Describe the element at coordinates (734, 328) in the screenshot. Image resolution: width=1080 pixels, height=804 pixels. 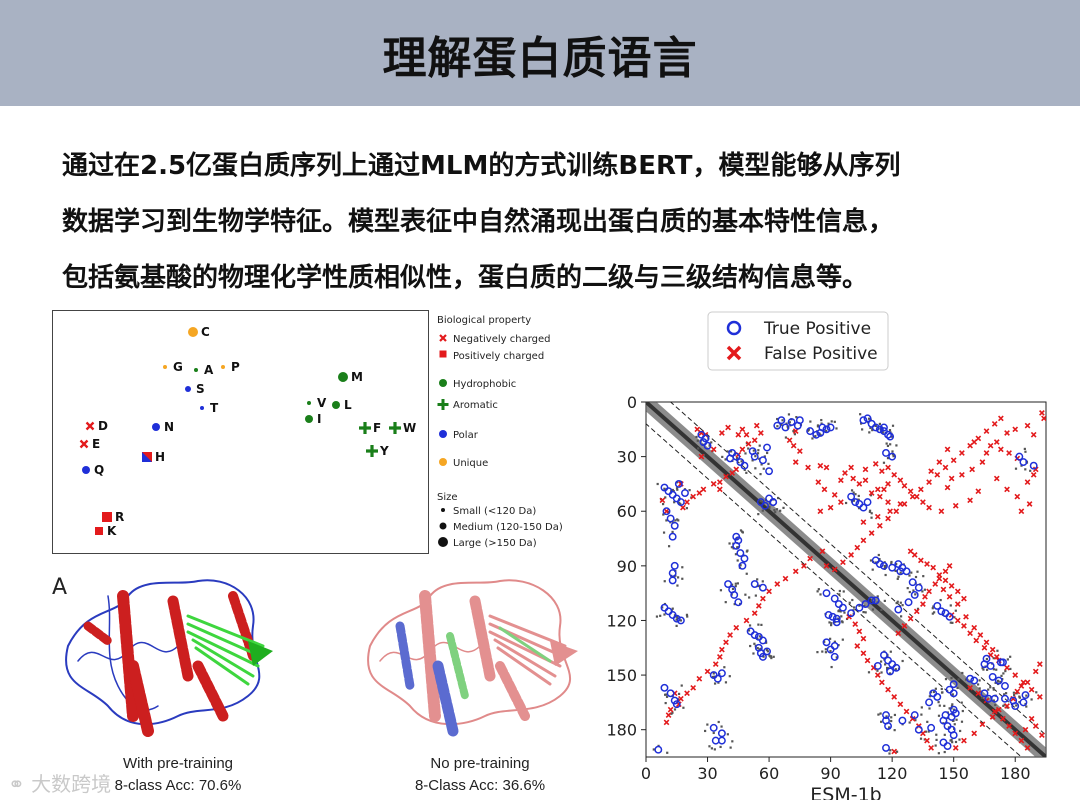
I see `true-positive-marker-icon` at that location.